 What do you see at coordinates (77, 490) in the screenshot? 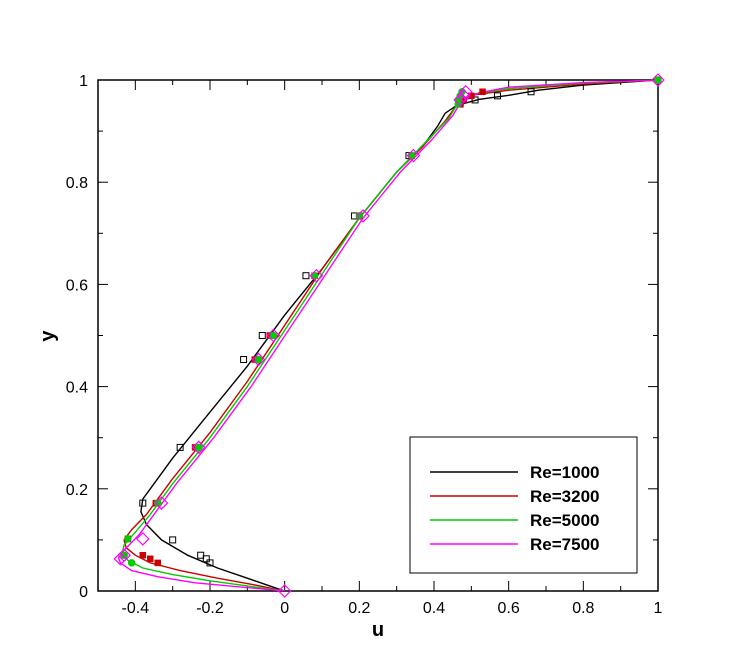
I see `y-tick-label: 0.2` at bounding box center [77, 490].